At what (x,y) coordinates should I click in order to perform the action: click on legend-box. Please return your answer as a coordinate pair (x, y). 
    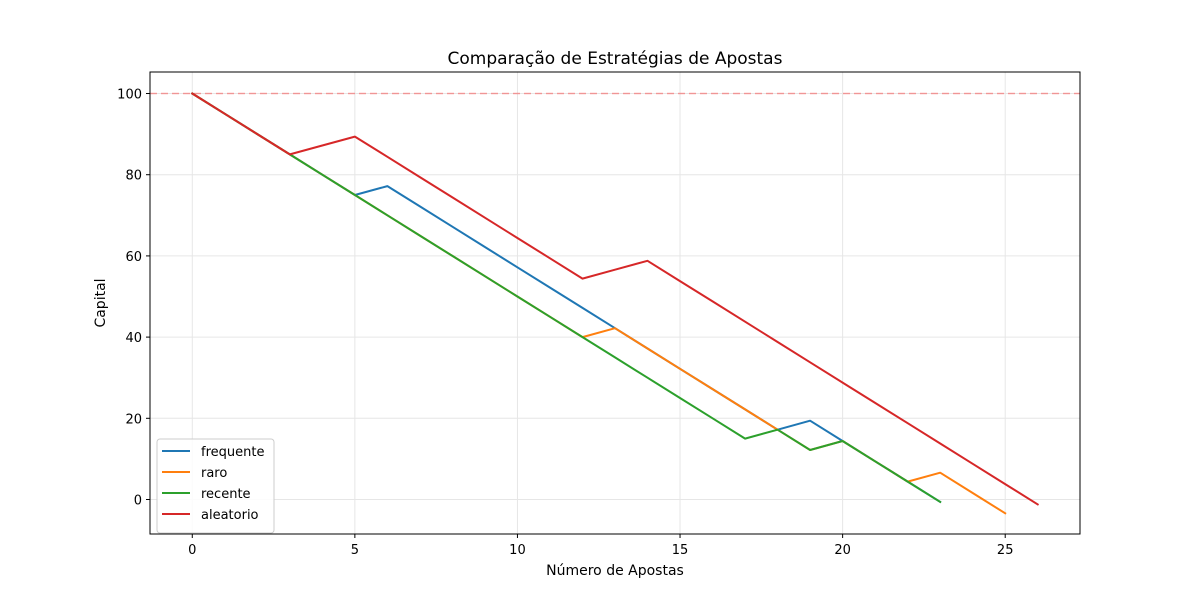
    Looking at the image, I should click on (215, 486).